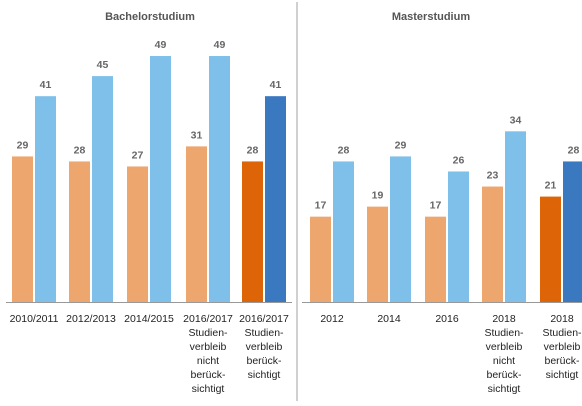 The image size is (582, 406). I want to click on data-label-series1-5: 28, so click(253, 150).